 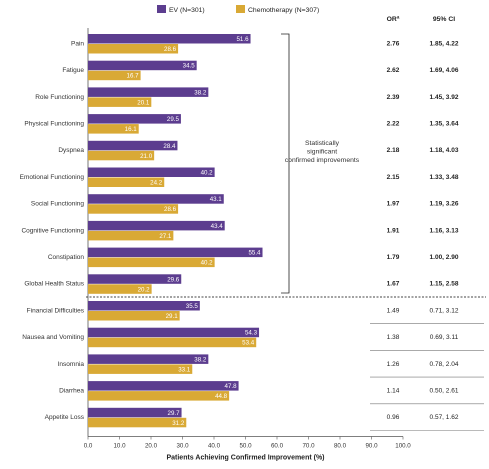 I want to click on bar-value-chemotherapy: 53.4, so click(x=248, y=343).